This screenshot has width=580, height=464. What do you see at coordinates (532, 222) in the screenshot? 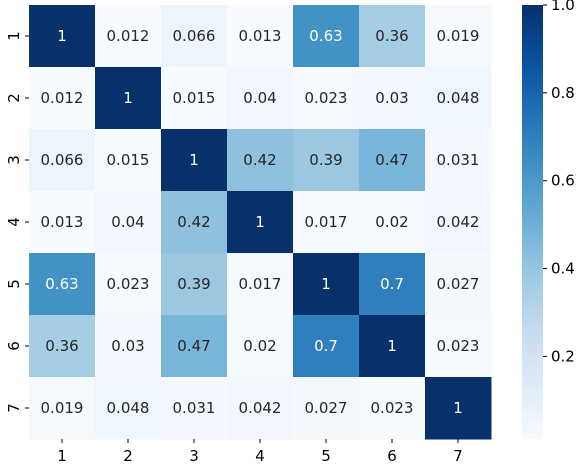
I see `colorbar` at bounding box center [532, 222].